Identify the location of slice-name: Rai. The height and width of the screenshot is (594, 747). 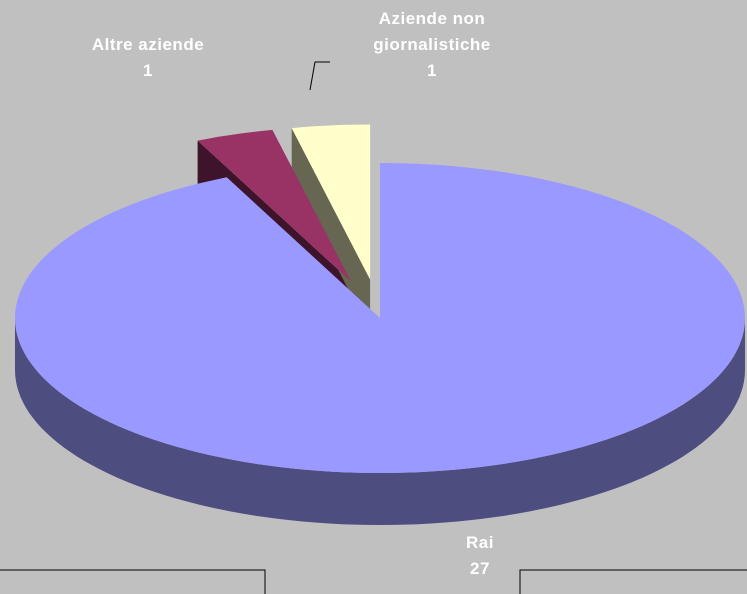
(480, 542).